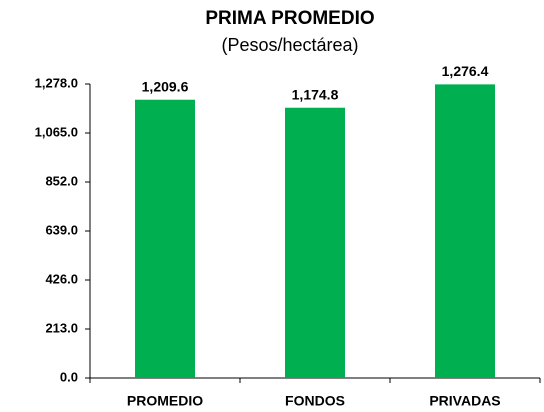  Describe the element at coordinates (315, 94) in the screenshot. I see `value-label: 1,174.8` at that location.